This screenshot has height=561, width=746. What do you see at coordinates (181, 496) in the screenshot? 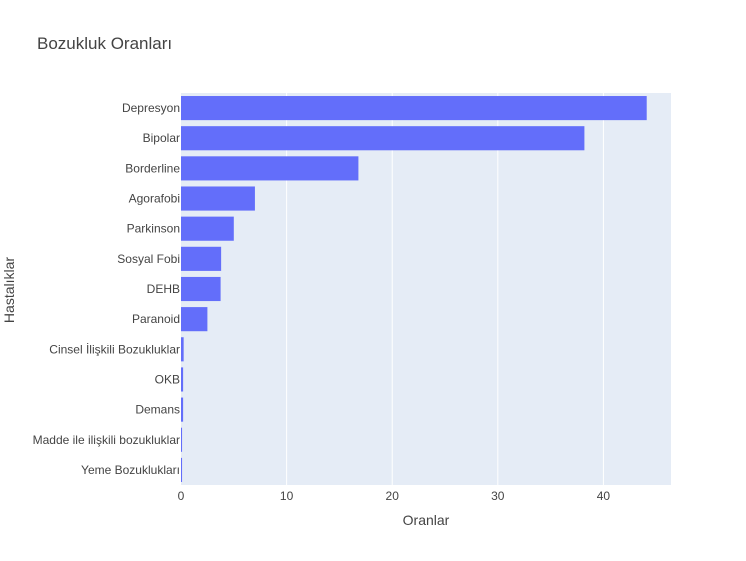
I see `x-tick-label: 0` at bounding box center [181, 496].